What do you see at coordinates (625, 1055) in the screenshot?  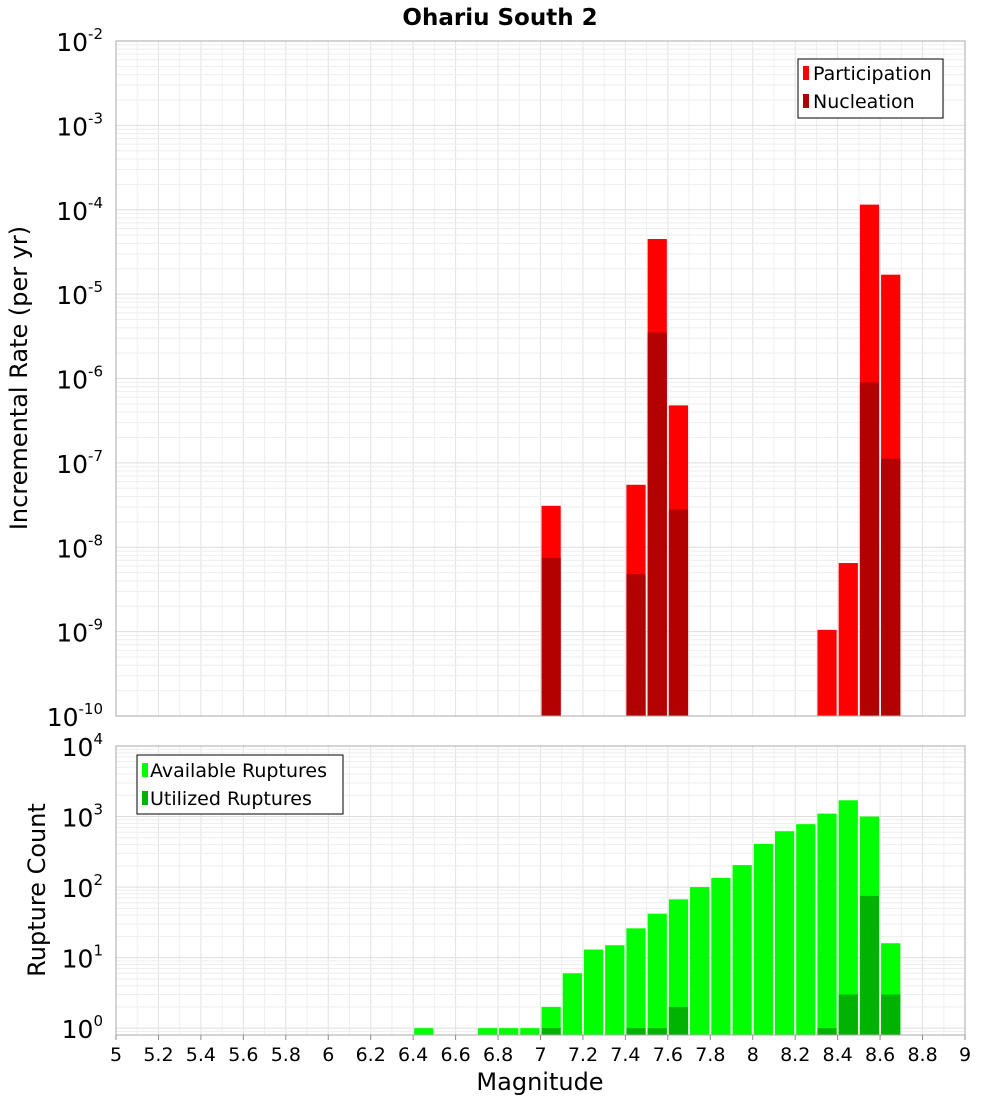 I see `x-tick-label: 7.4` at bounding box center [625, 1055].